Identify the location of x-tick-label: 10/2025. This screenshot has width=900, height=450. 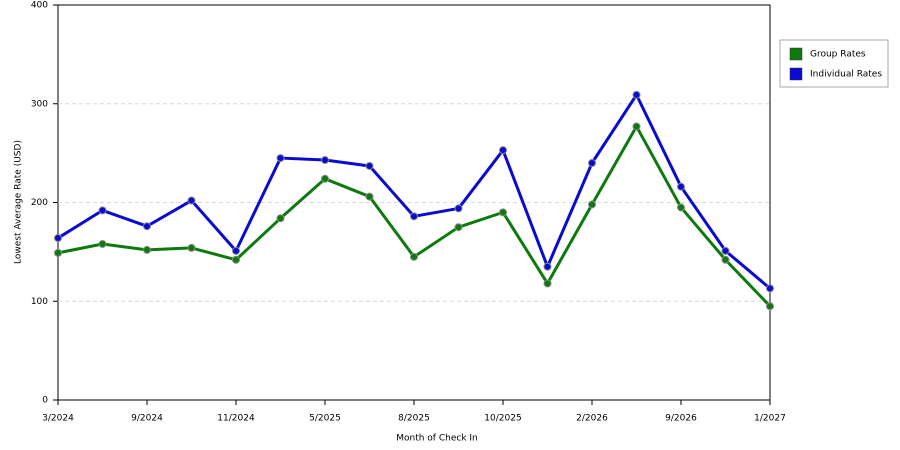
(502, 419).